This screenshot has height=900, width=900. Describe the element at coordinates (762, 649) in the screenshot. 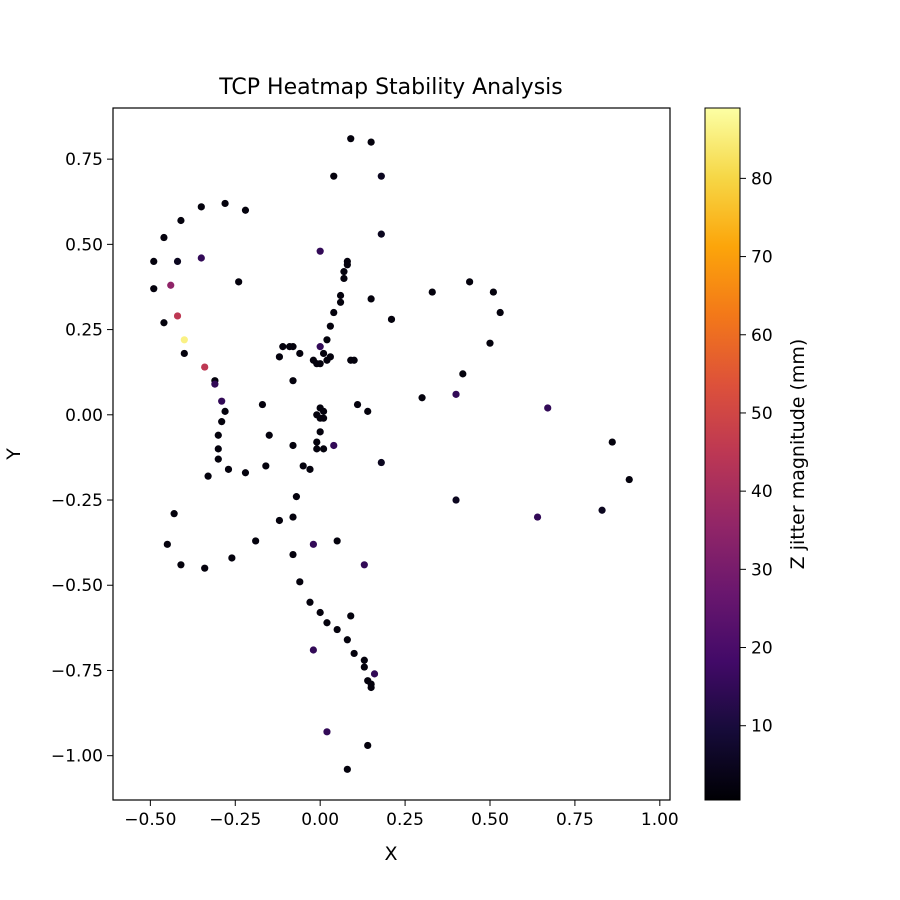

I see `colorbar-tick-label: 20` at that location.